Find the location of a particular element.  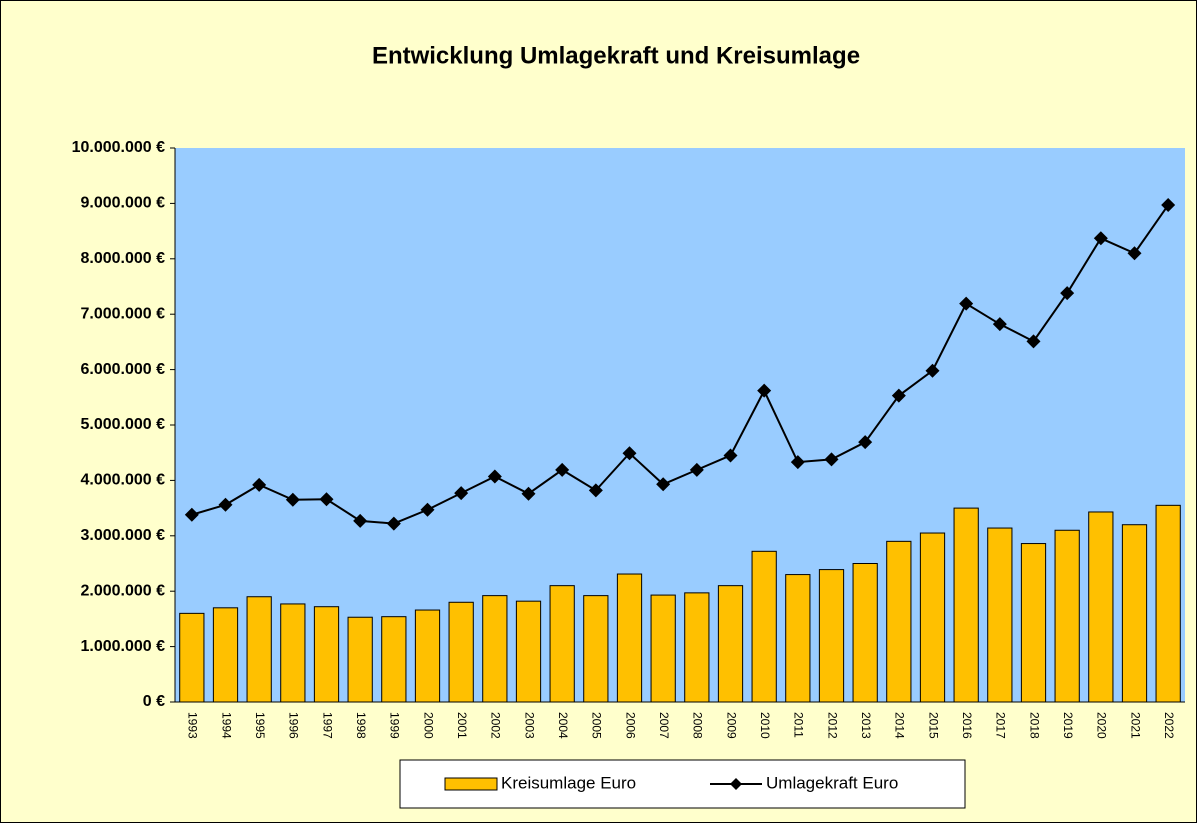

x-tick-label: 2022 is located at coordinates (1169, 725).